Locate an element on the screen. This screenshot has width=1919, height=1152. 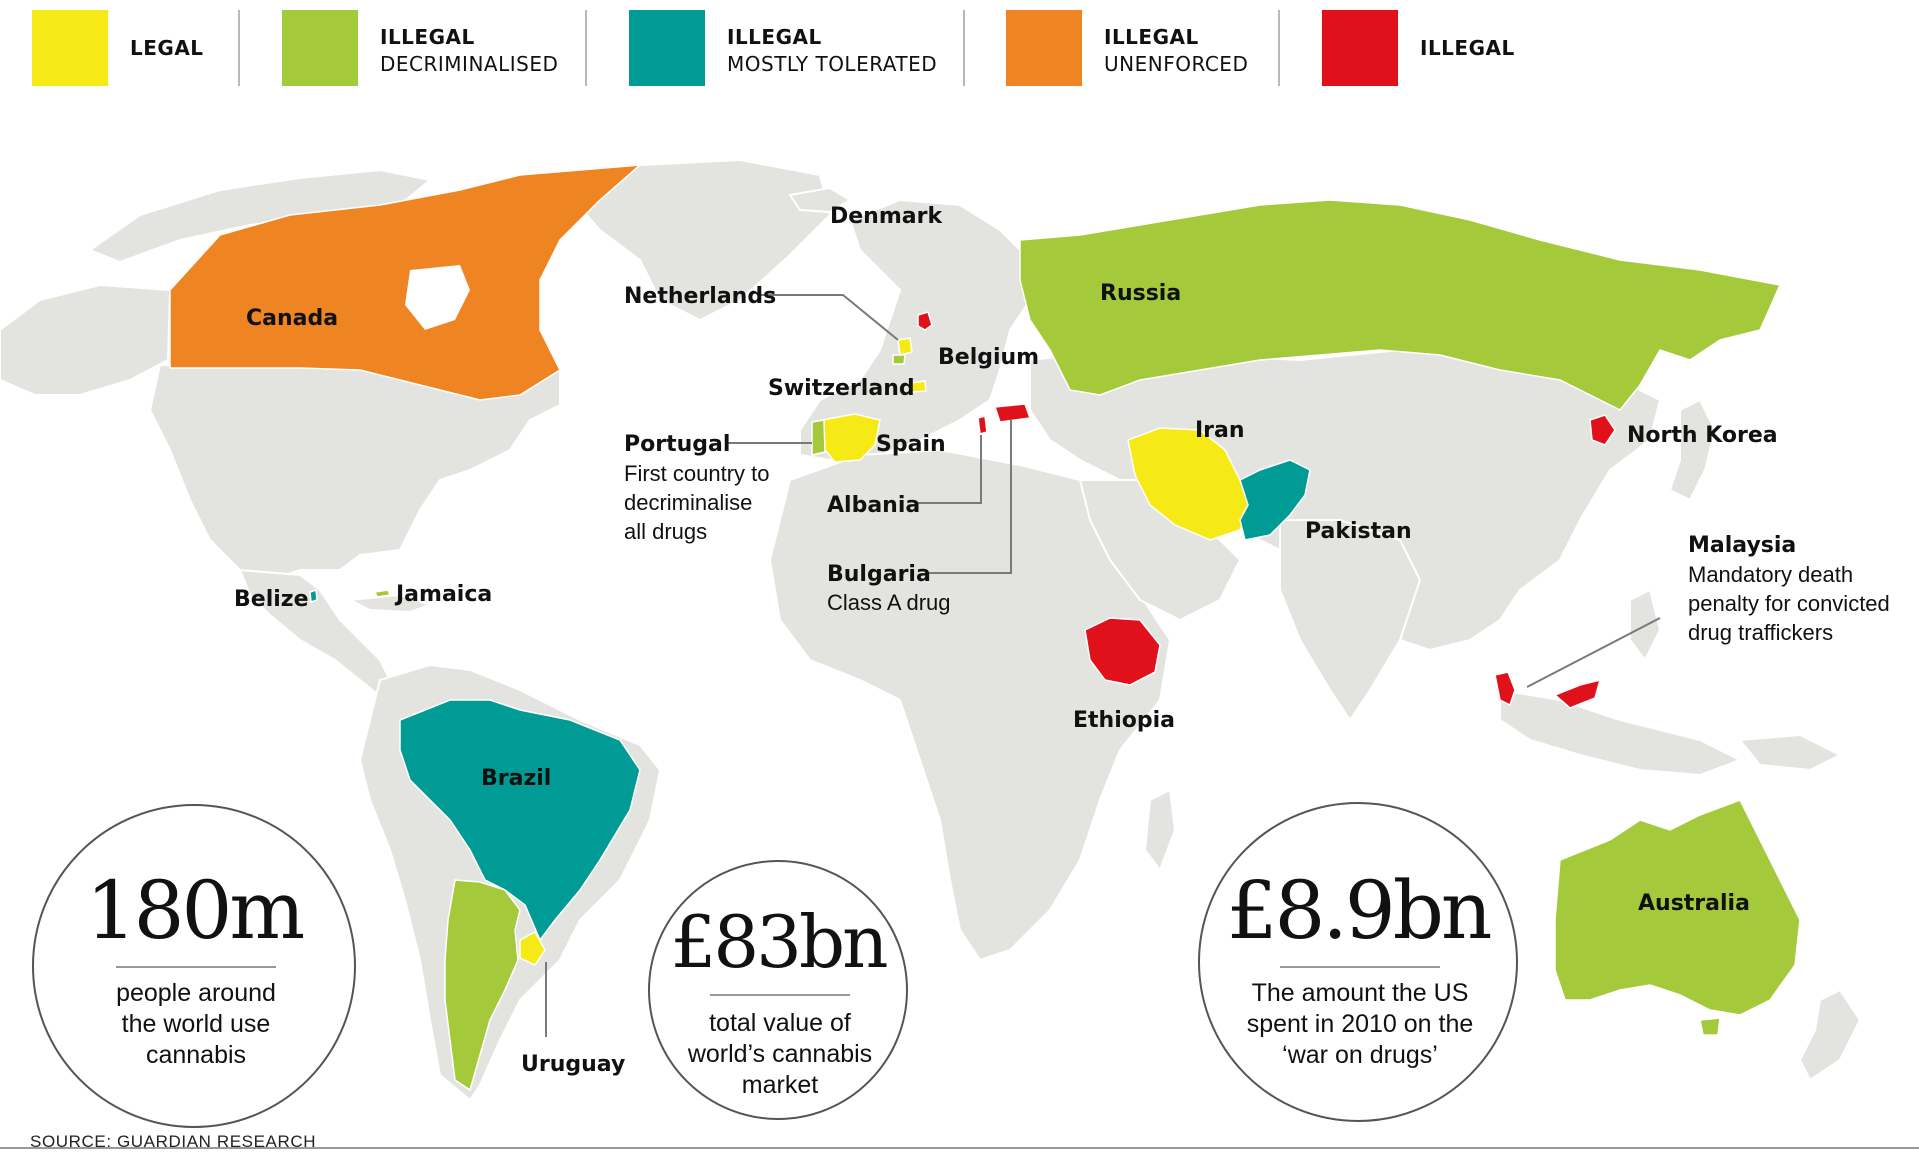
note-malaysia-1: Mandatory death is located at coordinates (1770, 574).